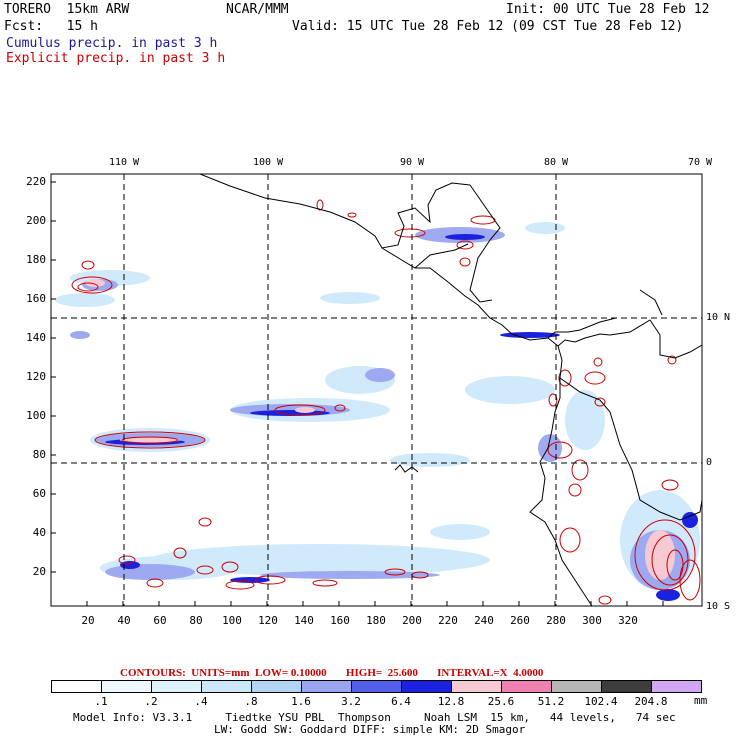 The height and width of the screenshot is (740, 740). Describe the element at coordinates (628, 620) in the screenshot. I see `x-tick-label: 320` at that location.